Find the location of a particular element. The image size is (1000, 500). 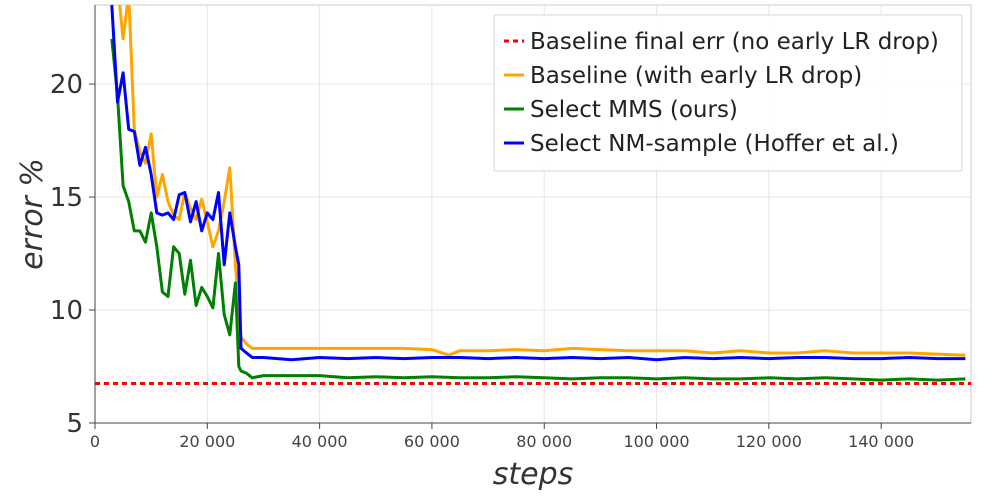

y-tick-label: 15 is located at coordinates (66, 198).